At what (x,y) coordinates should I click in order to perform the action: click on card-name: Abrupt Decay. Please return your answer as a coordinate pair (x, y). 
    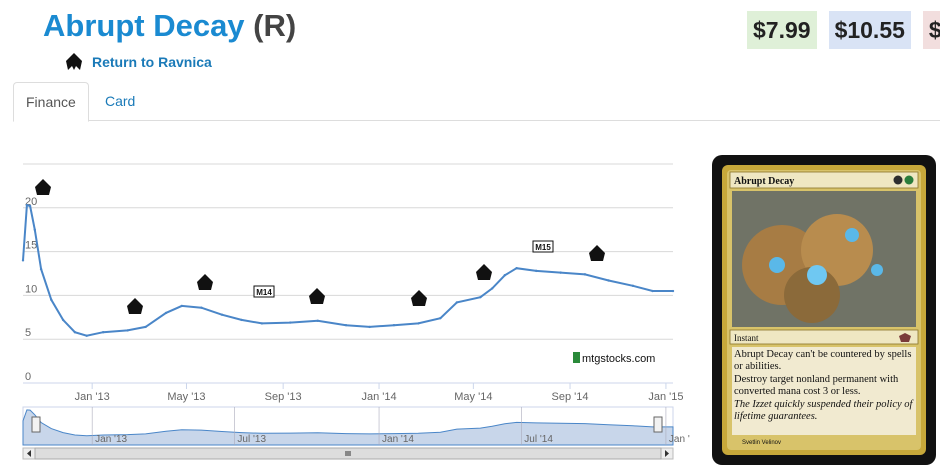
    Looking at the image, I should click on (144, 25).